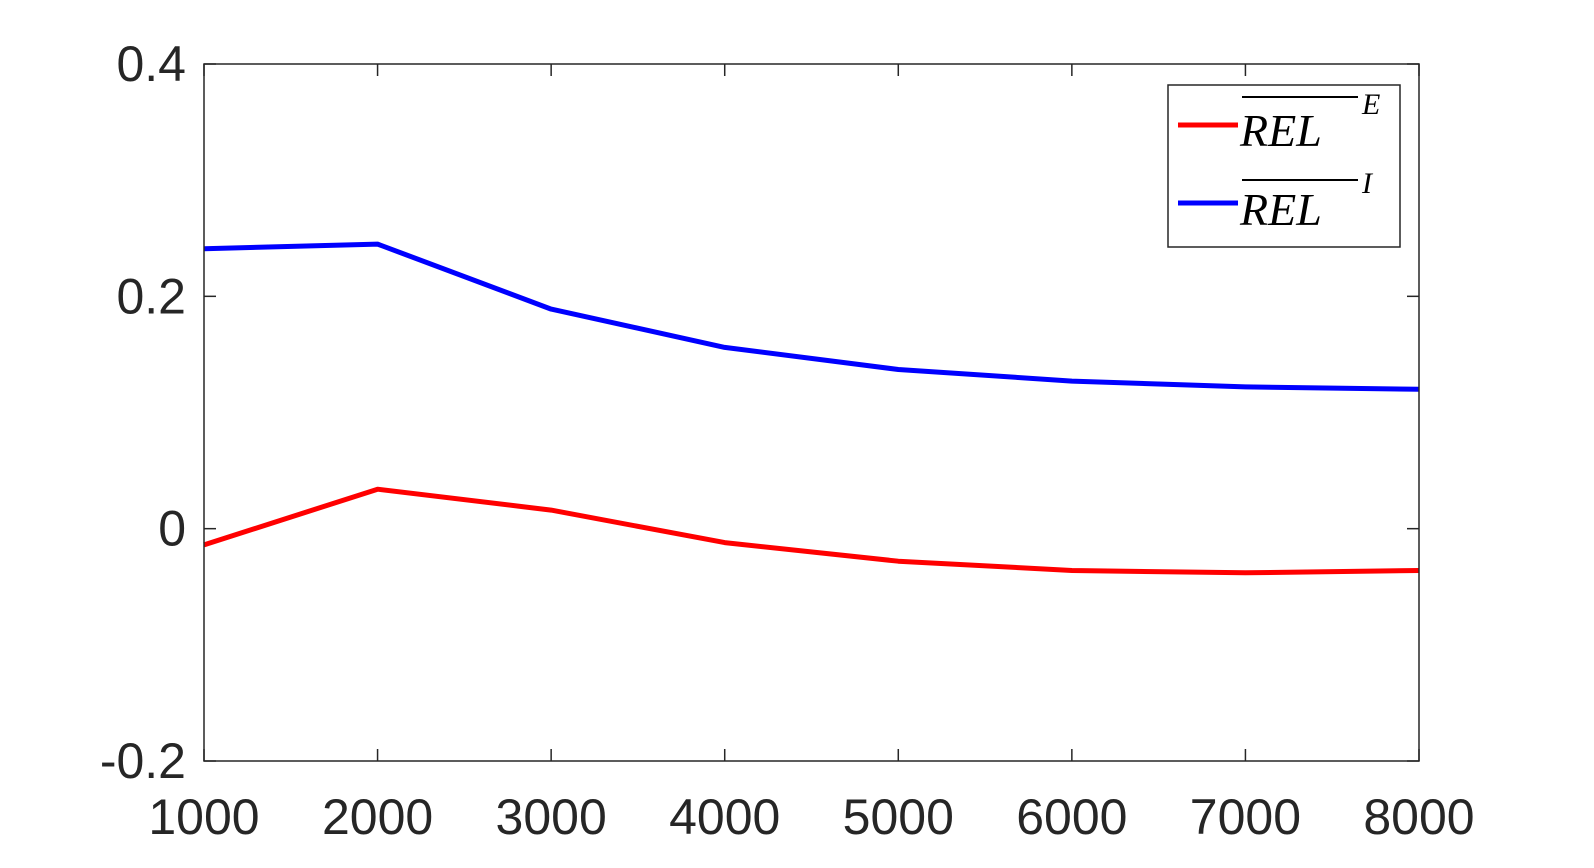 Image resolution: width=1594 pixels, height=868 pixels. I want to click on x-tick-label: 8000, so click(1418, 817).